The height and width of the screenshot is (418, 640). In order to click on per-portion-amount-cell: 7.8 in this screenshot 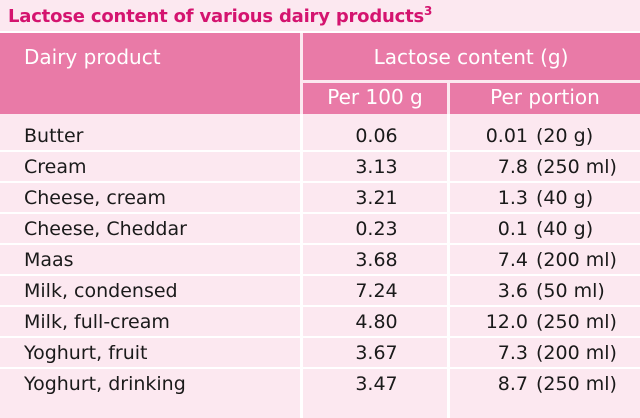, I will do `click(512, 167)`.